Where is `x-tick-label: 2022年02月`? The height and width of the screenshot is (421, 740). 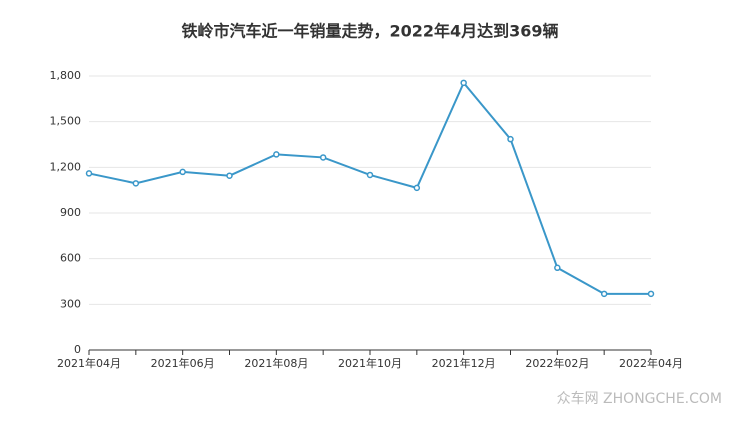 x-tick-label: 2022年02月 is located at coordinates (557, 363).